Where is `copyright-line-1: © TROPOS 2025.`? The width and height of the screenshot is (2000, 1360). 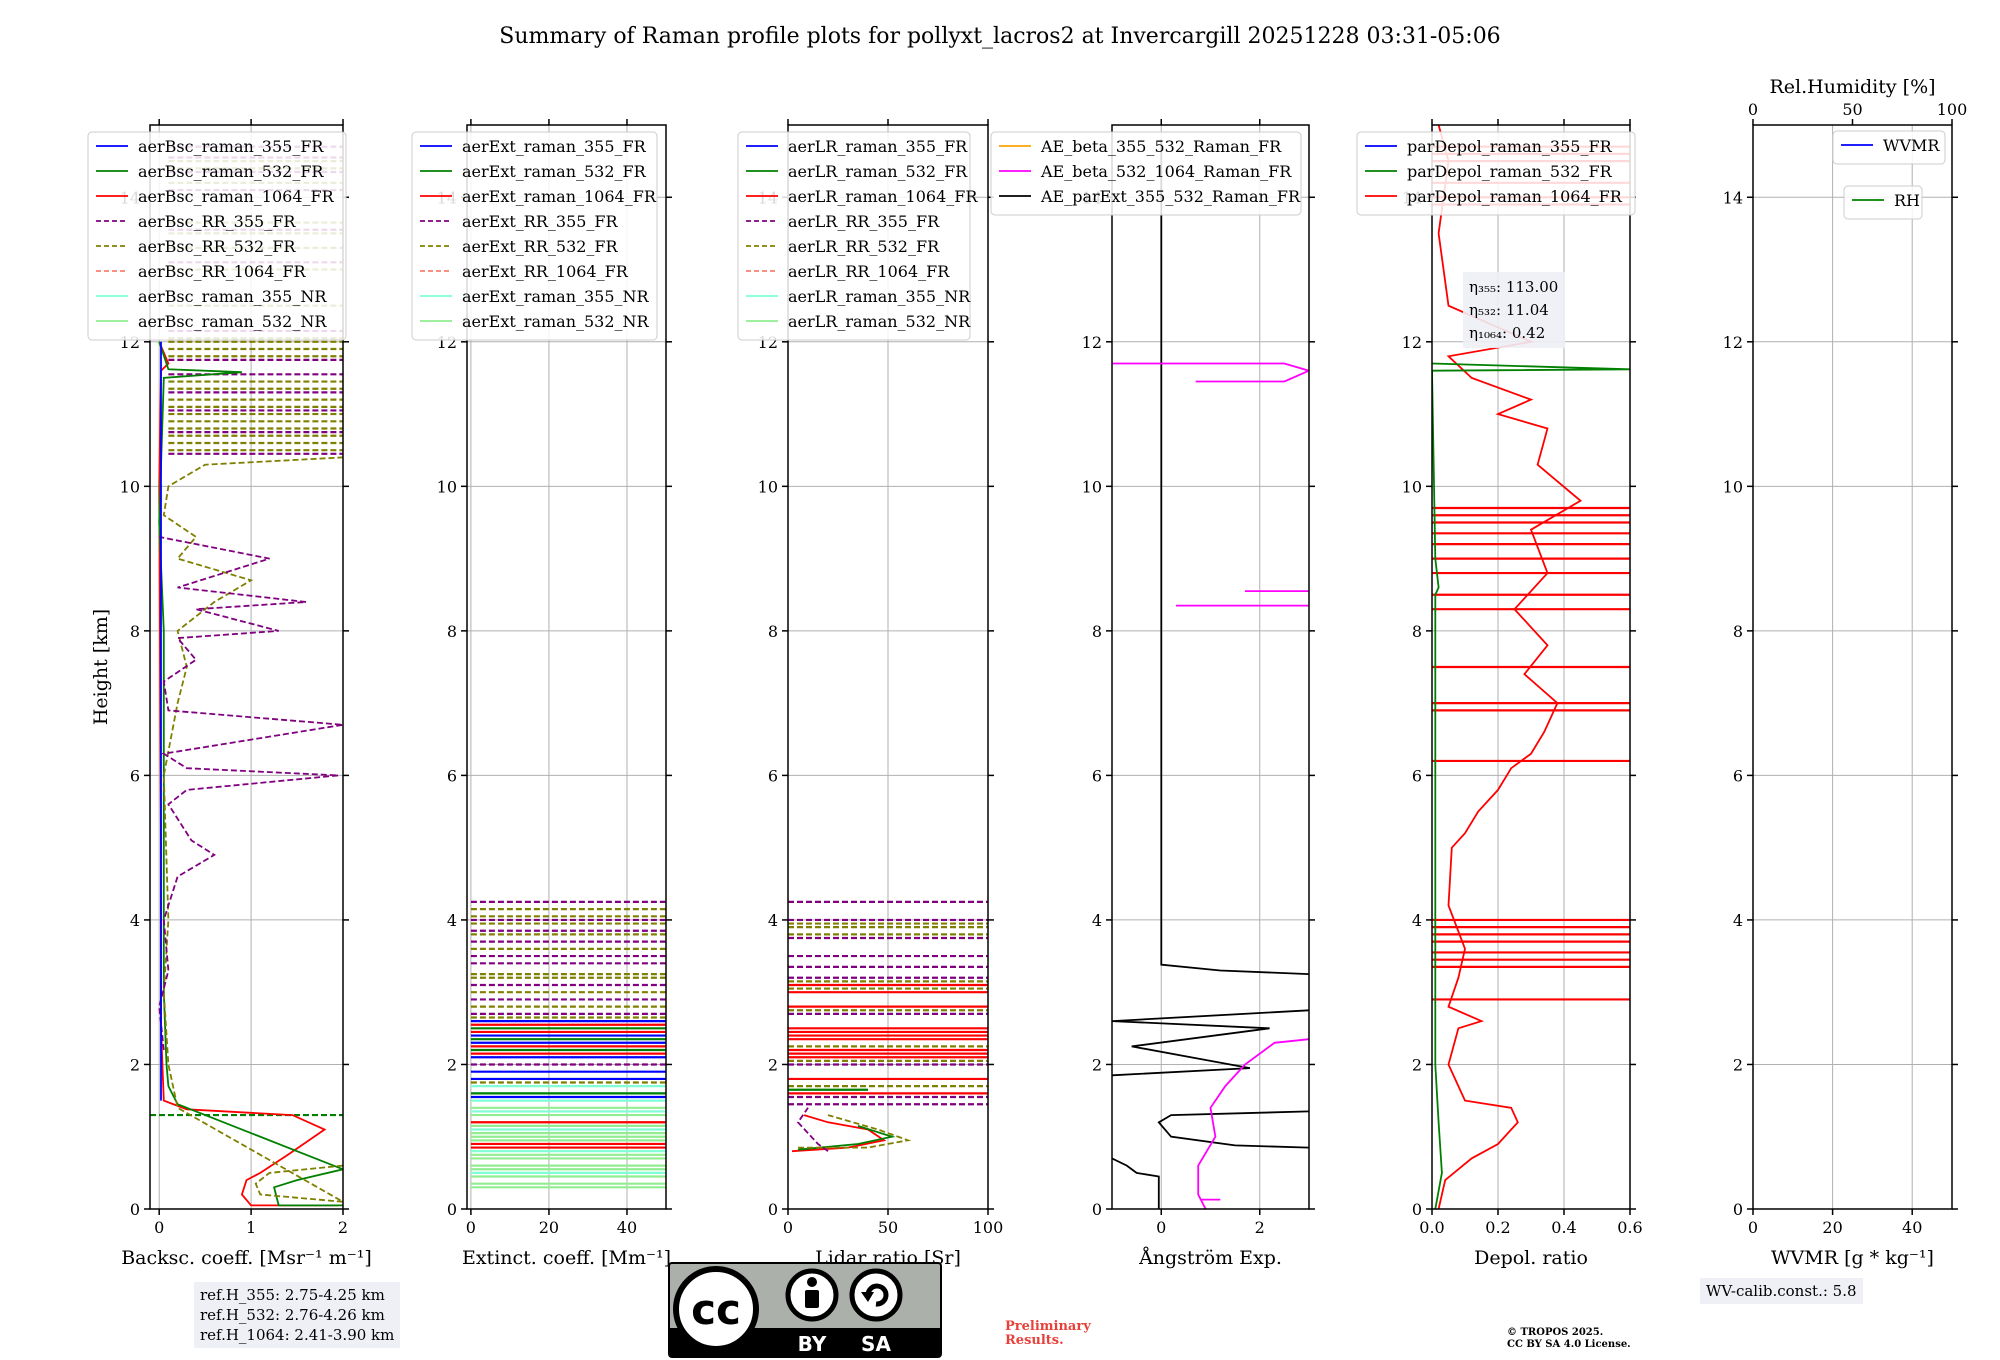
copyright-line-1: © TROPOS 2025. is located at coordinates (1555, 1332).